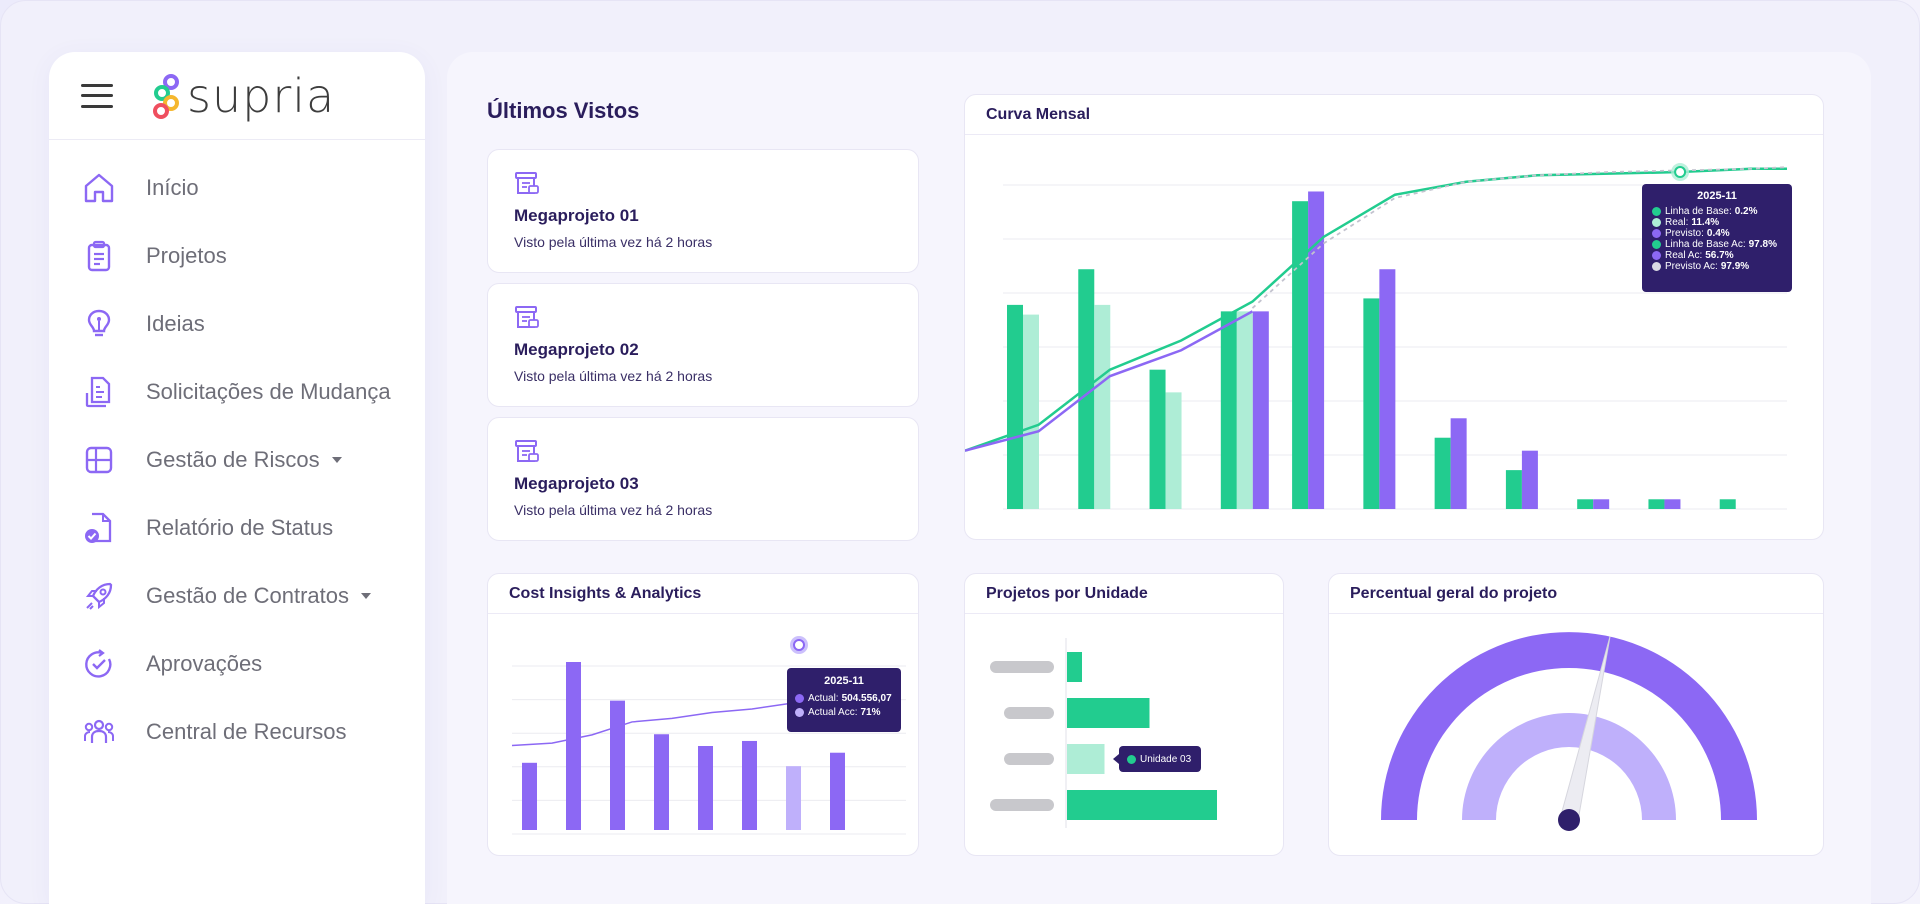 The height and width of the screenshot is (904, 1920). I want to click on sidebar-item-aprovacoes: Aprovações, so click(237, 664).